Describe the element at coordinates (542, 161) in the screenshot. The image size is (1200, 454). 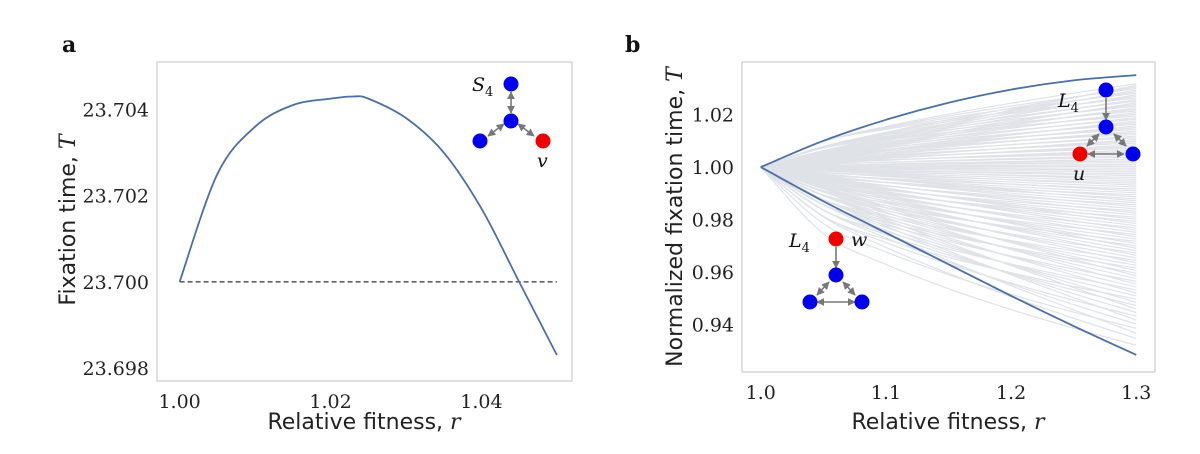
I see `star-node-label: v` at that location.